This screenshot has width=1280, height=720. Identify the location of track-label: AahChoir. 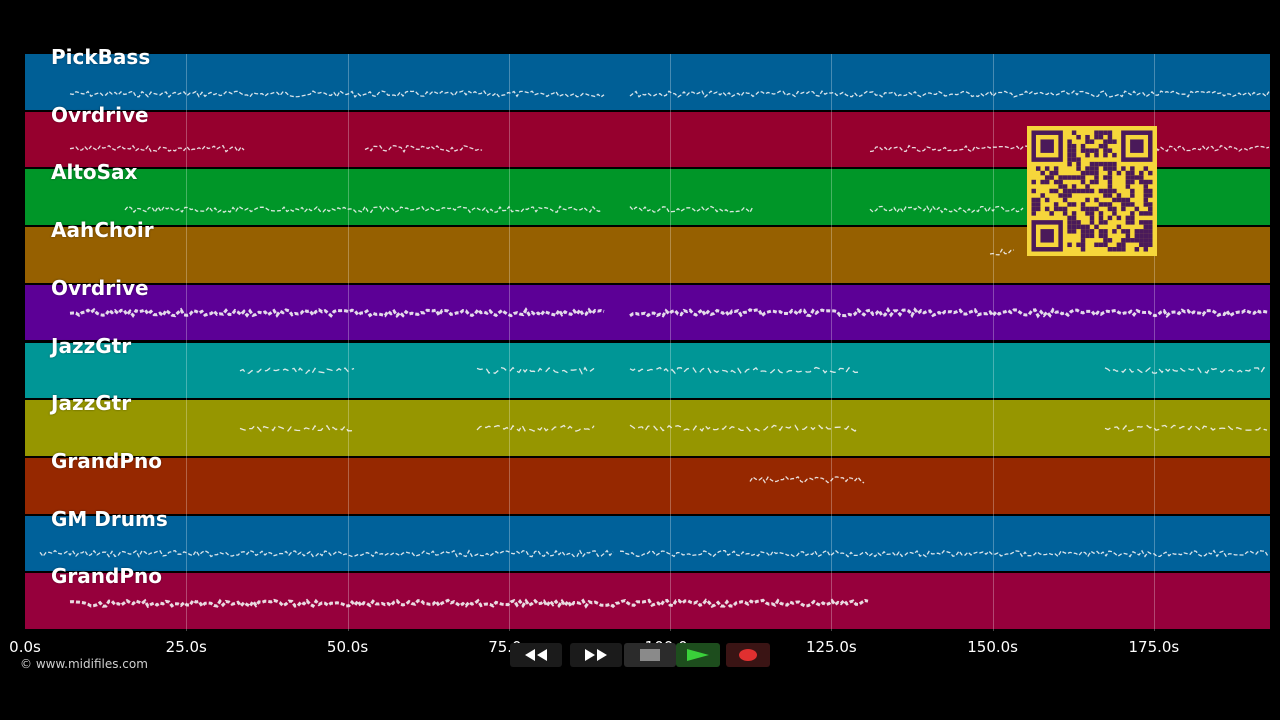
(102, 230).